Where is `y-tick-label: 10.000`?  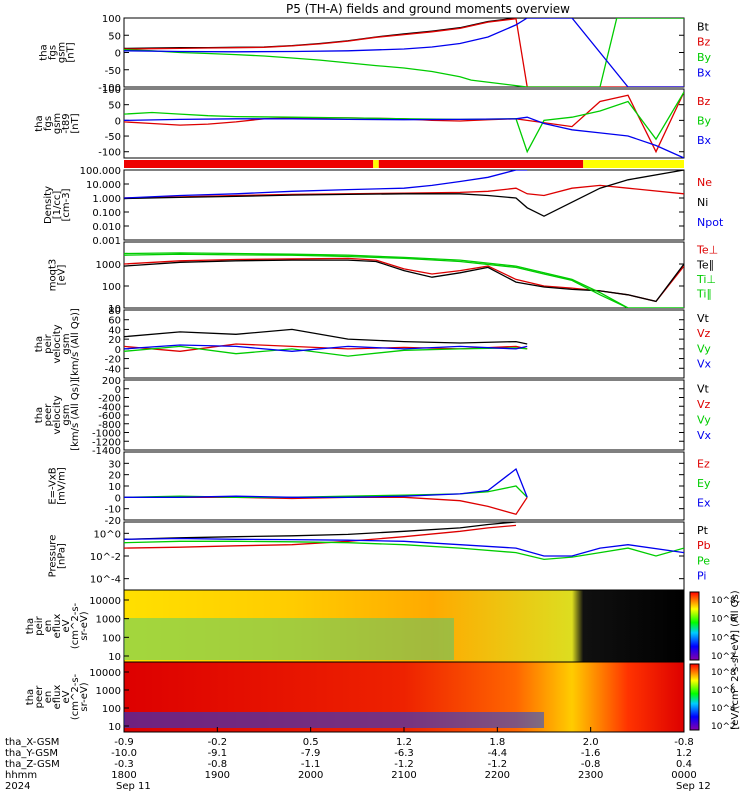 y-tick-label: 10.000 is located at coordinates (103, 185).